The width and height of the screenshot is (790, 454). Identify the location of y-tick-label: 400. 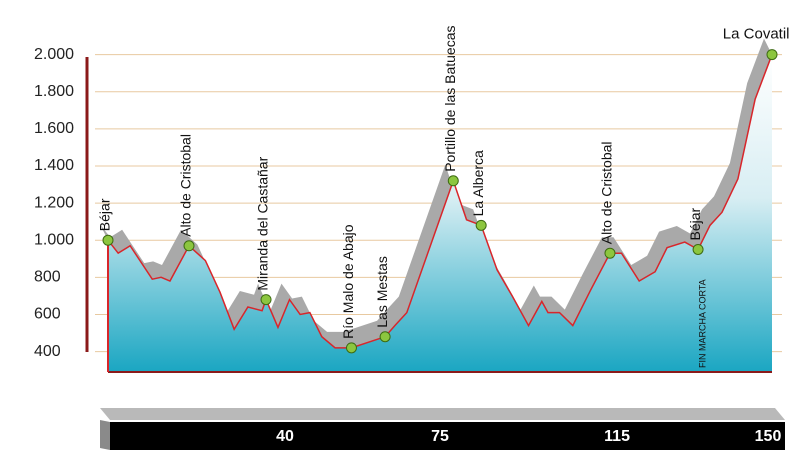
(47, 351).